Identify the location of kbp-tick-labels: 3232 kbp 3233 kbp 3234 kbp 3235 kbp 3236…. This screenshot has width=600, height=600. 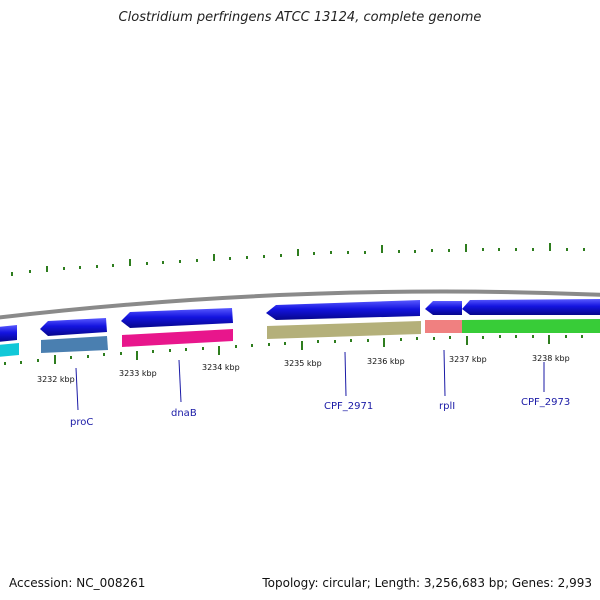
(303, 369).